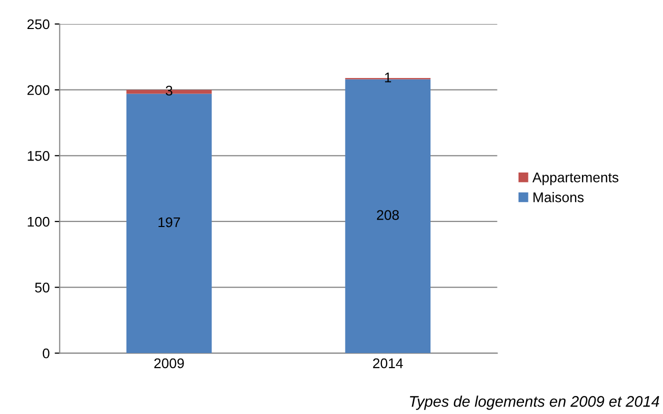  Describe the element at coordinates (38, 24) in the screenshot. I see `y-tick-label: 250` at that location.